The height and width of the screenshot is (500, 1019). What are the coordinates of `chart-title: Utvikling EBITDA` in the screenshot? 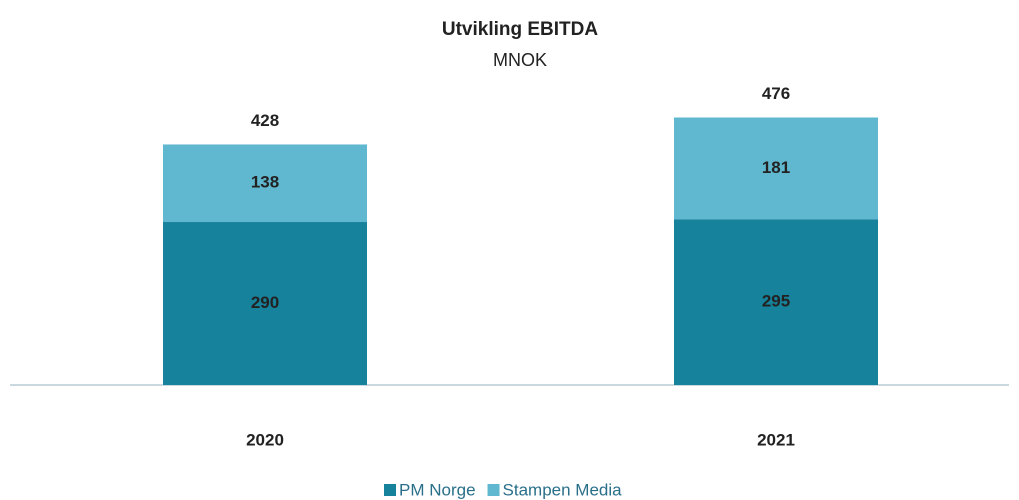 It's located at (520, 29).